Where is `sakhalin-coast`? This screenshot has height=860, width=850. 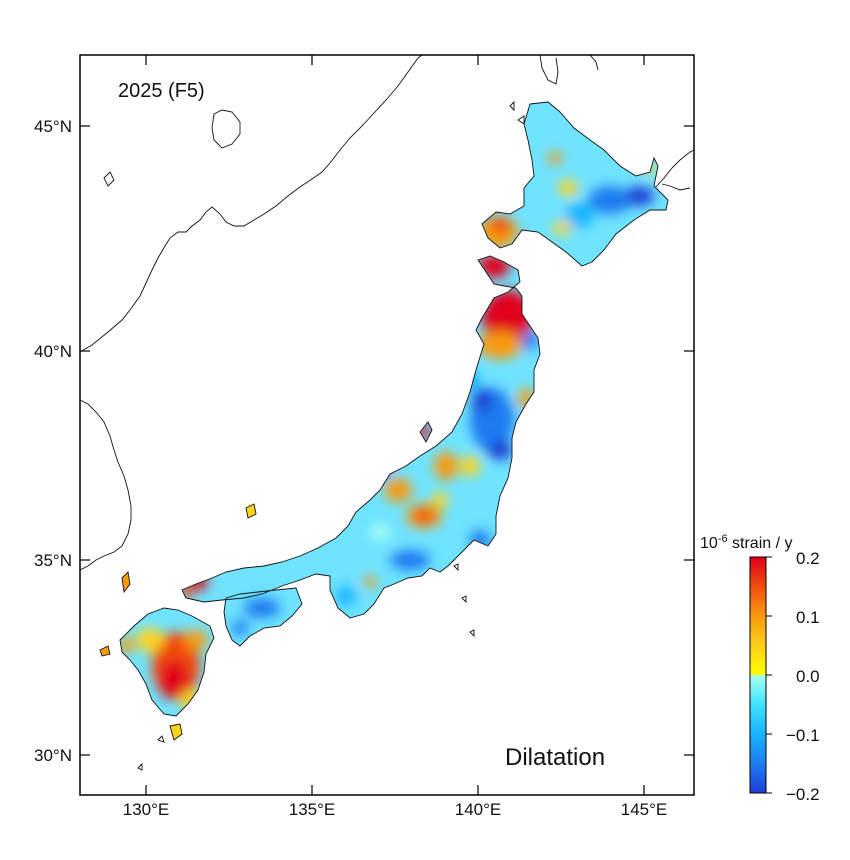 sakhalin-coast is located at coordinates (569, 70).